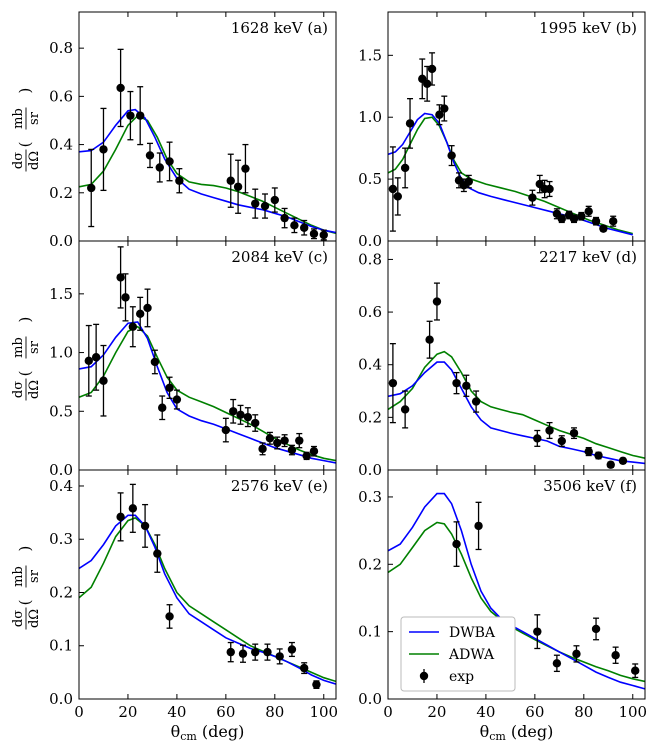 The image size is (657, 745). I want to click on xtick-label: 60, so click(225, 712).